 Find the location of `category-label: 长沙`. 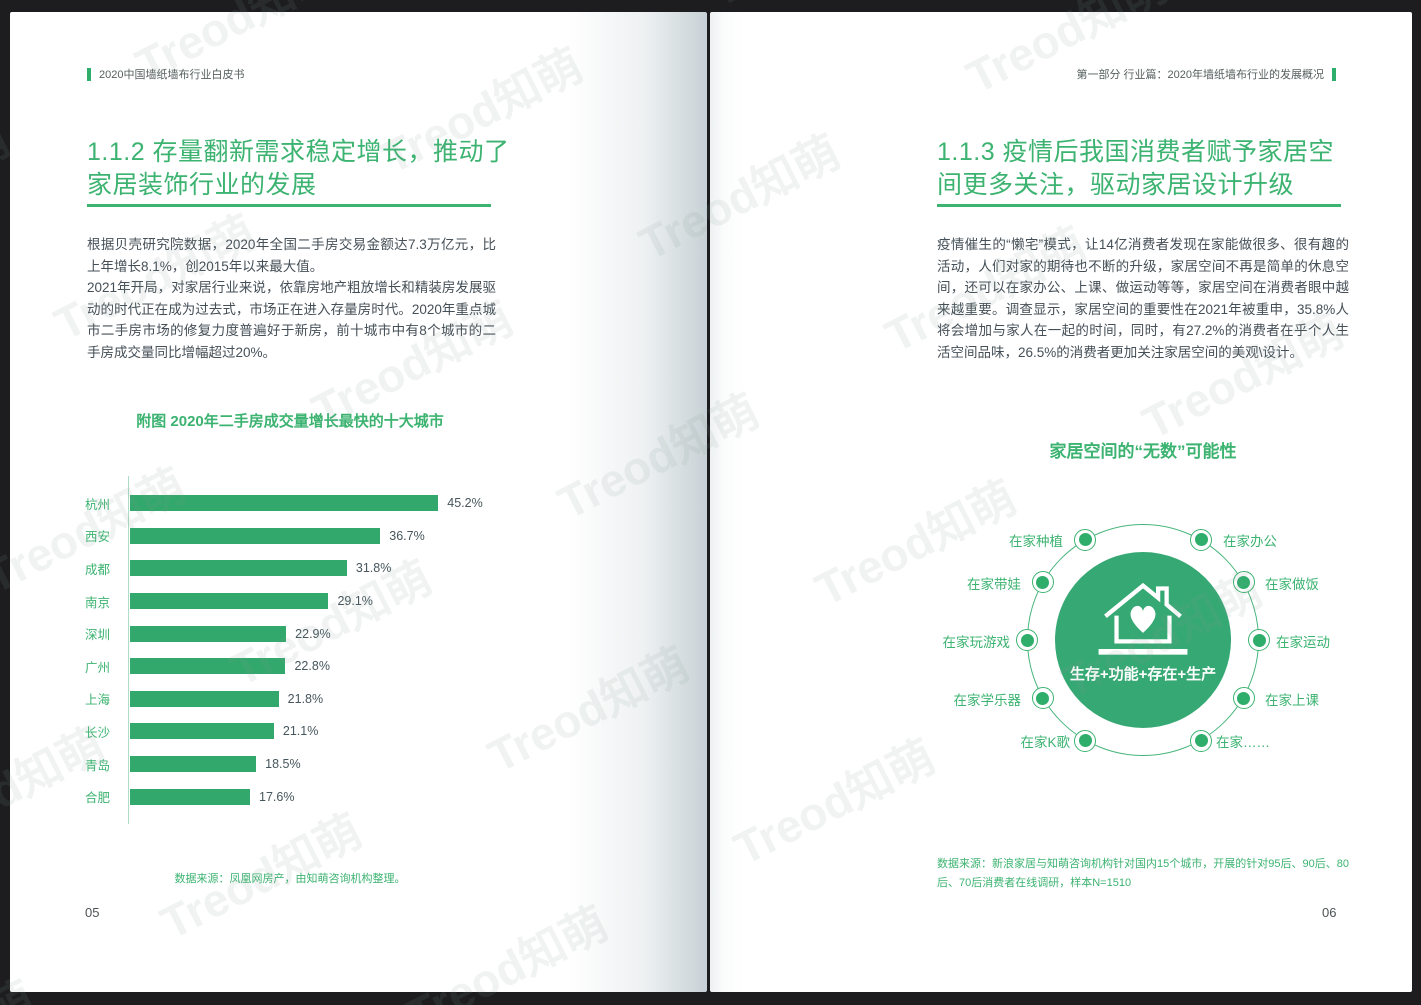

category-label: 长沙 is located at coordinates (98, 732).